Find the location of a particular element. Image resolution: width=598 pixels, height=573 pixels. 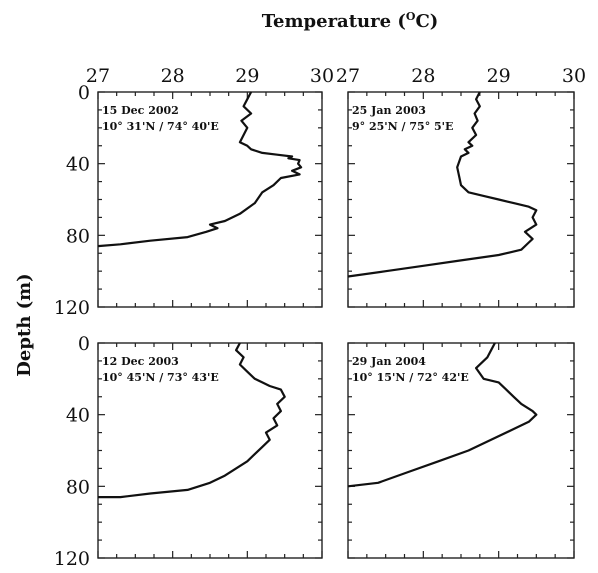

profile-date: 15 Dec 2002 is located at coordinates (140, 110).